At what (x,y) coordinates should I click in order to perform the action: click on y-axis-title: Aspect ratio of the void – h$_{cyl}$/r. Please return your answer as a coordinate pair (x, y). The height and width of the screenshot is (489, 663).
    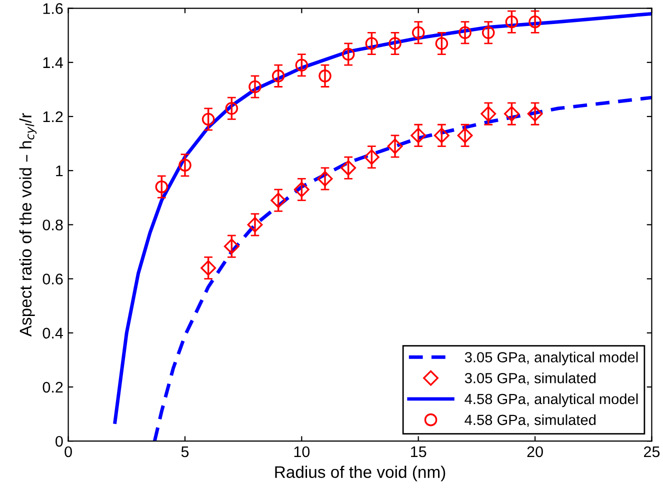
    Looking at the image, I should click on (28, 225).